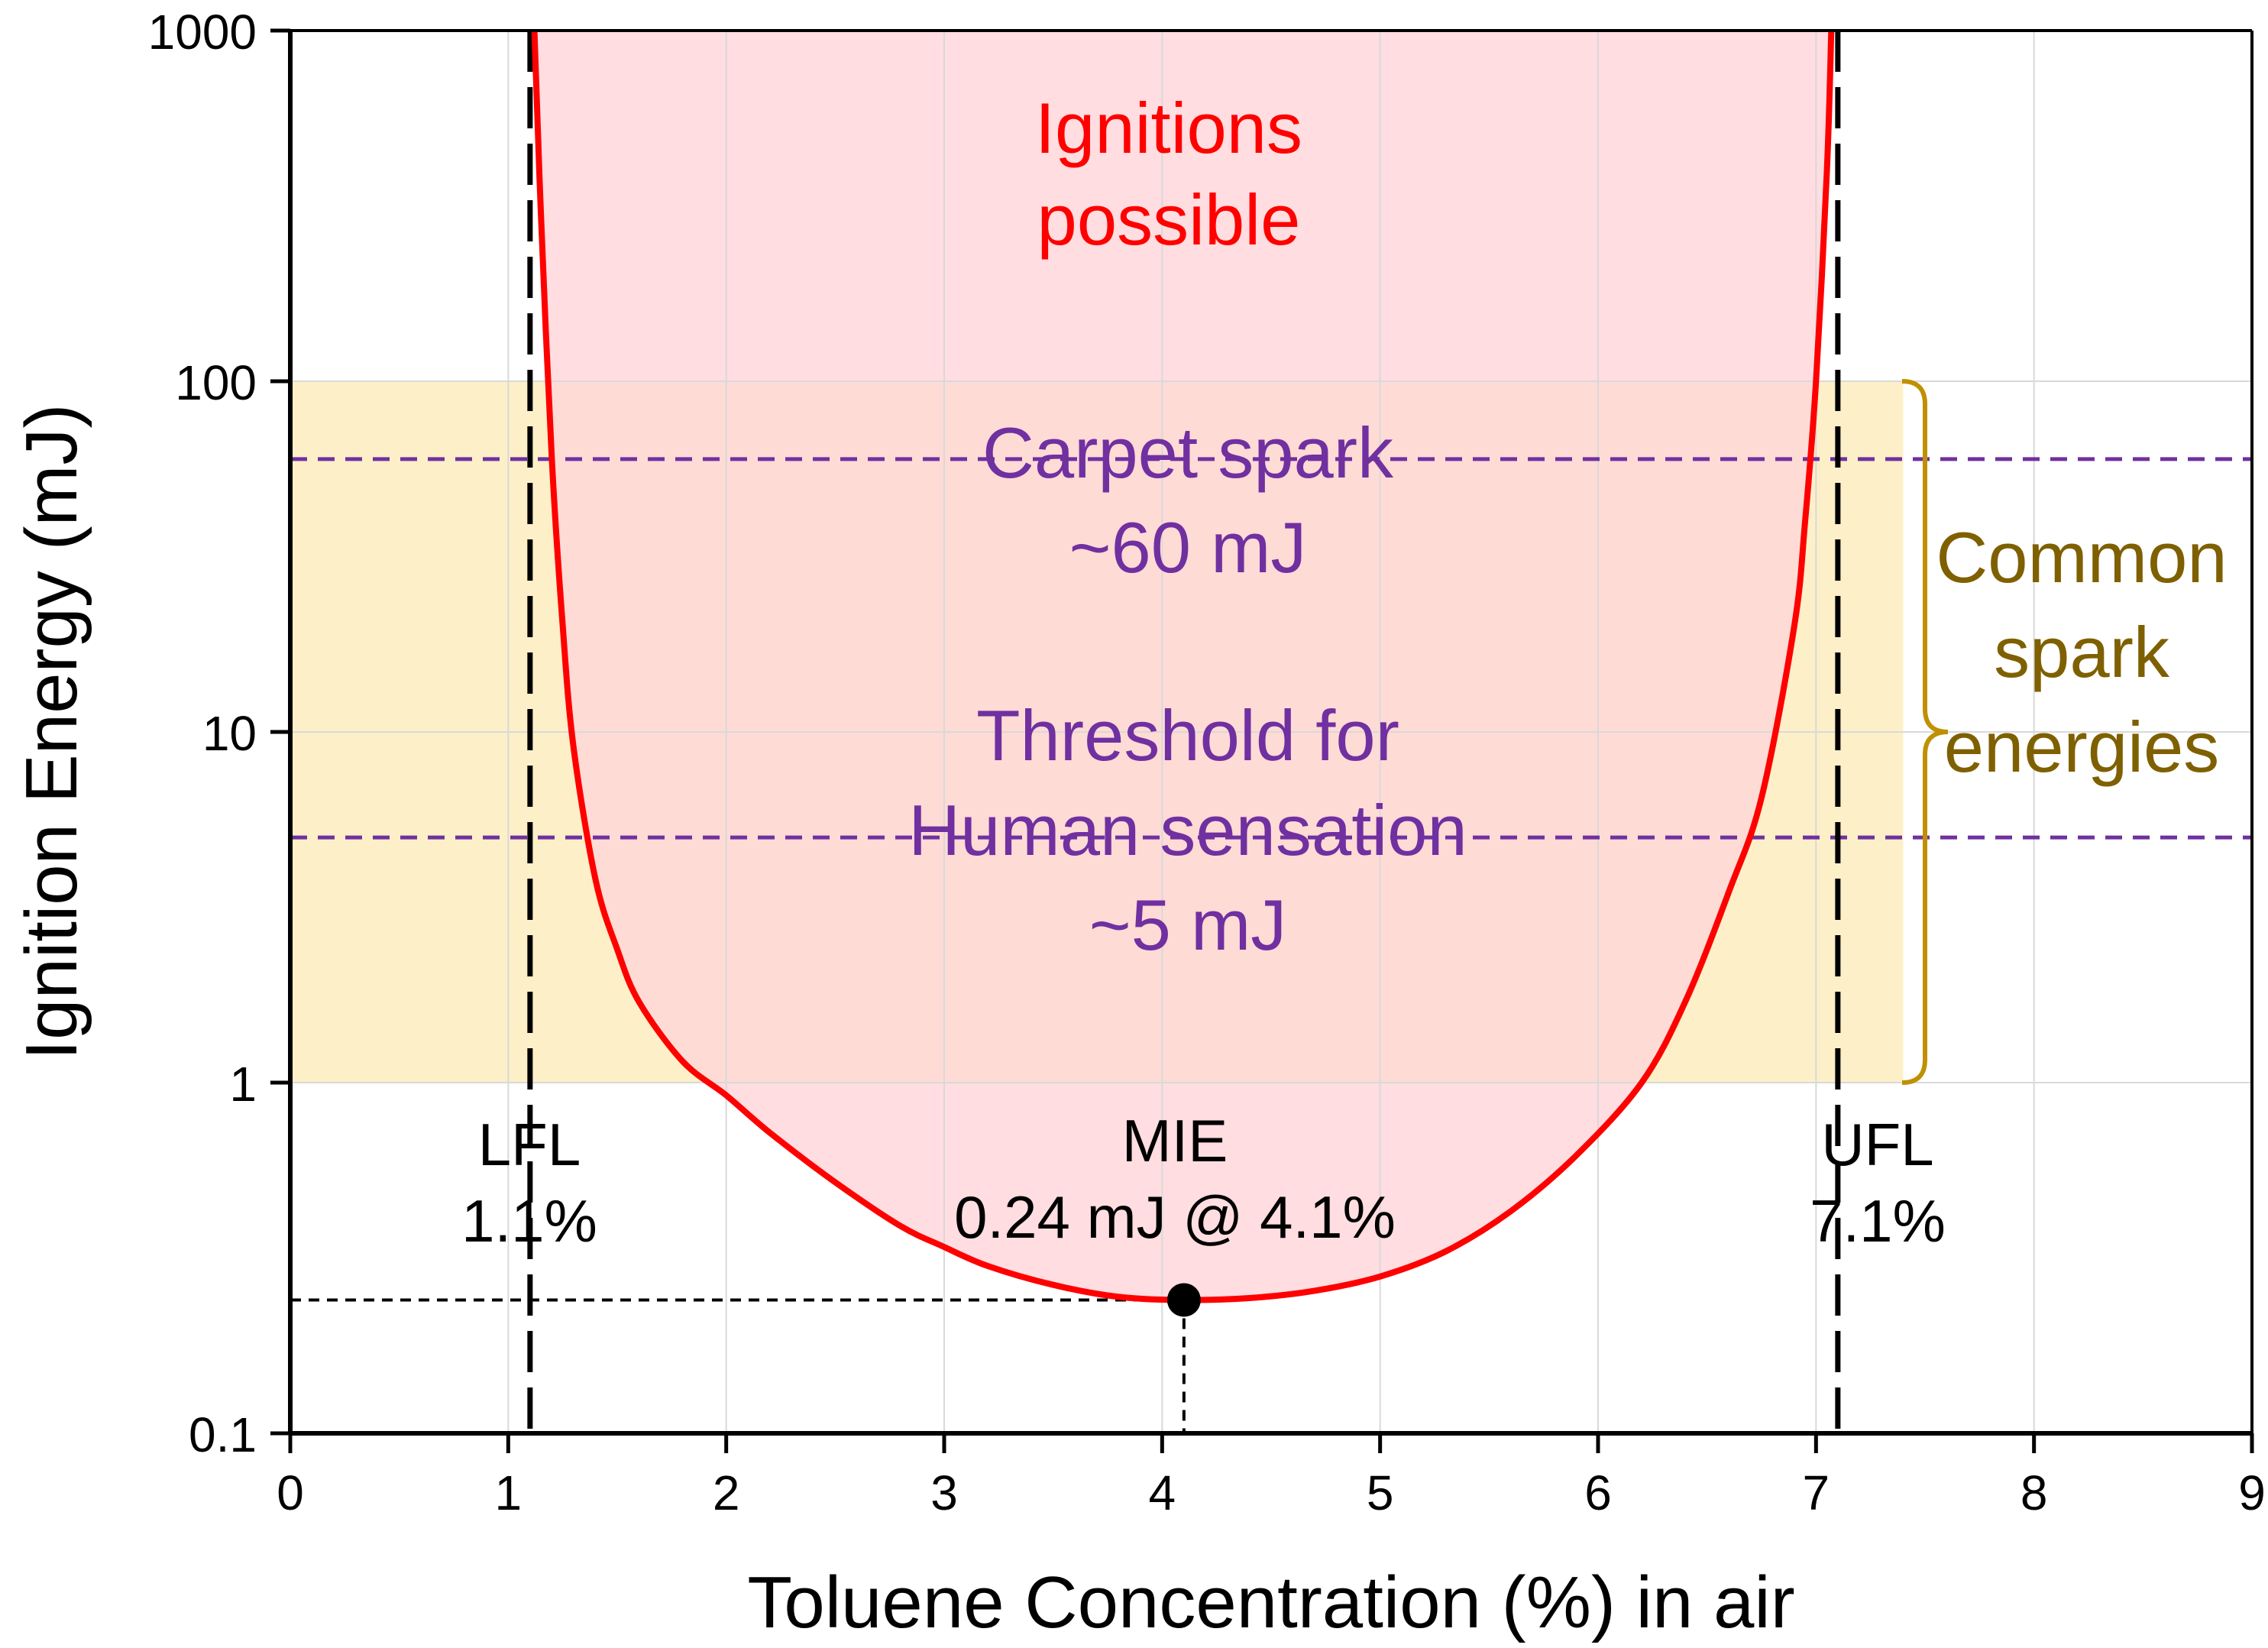  What do you see at coordinates (738, 1365) in the screenshot?
I see `mie-guide-lines` at bounding box center [738, 1365].